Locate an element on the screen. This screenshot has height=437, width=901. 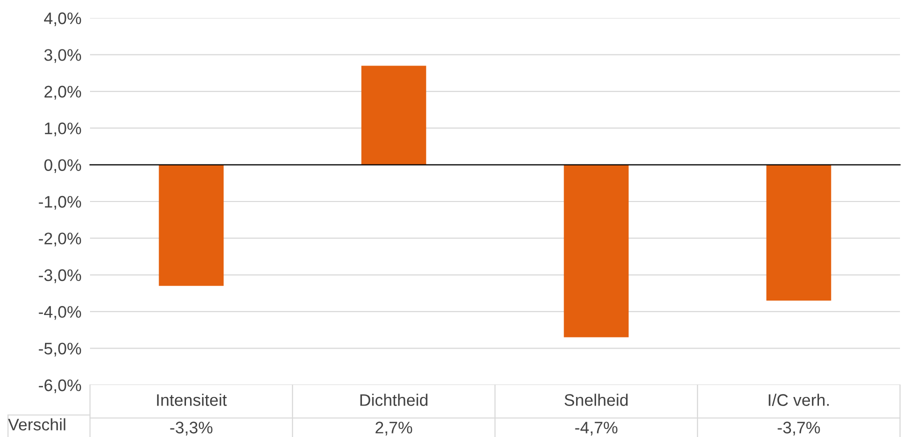
text: Verschil is located at coordinates (37, 424).